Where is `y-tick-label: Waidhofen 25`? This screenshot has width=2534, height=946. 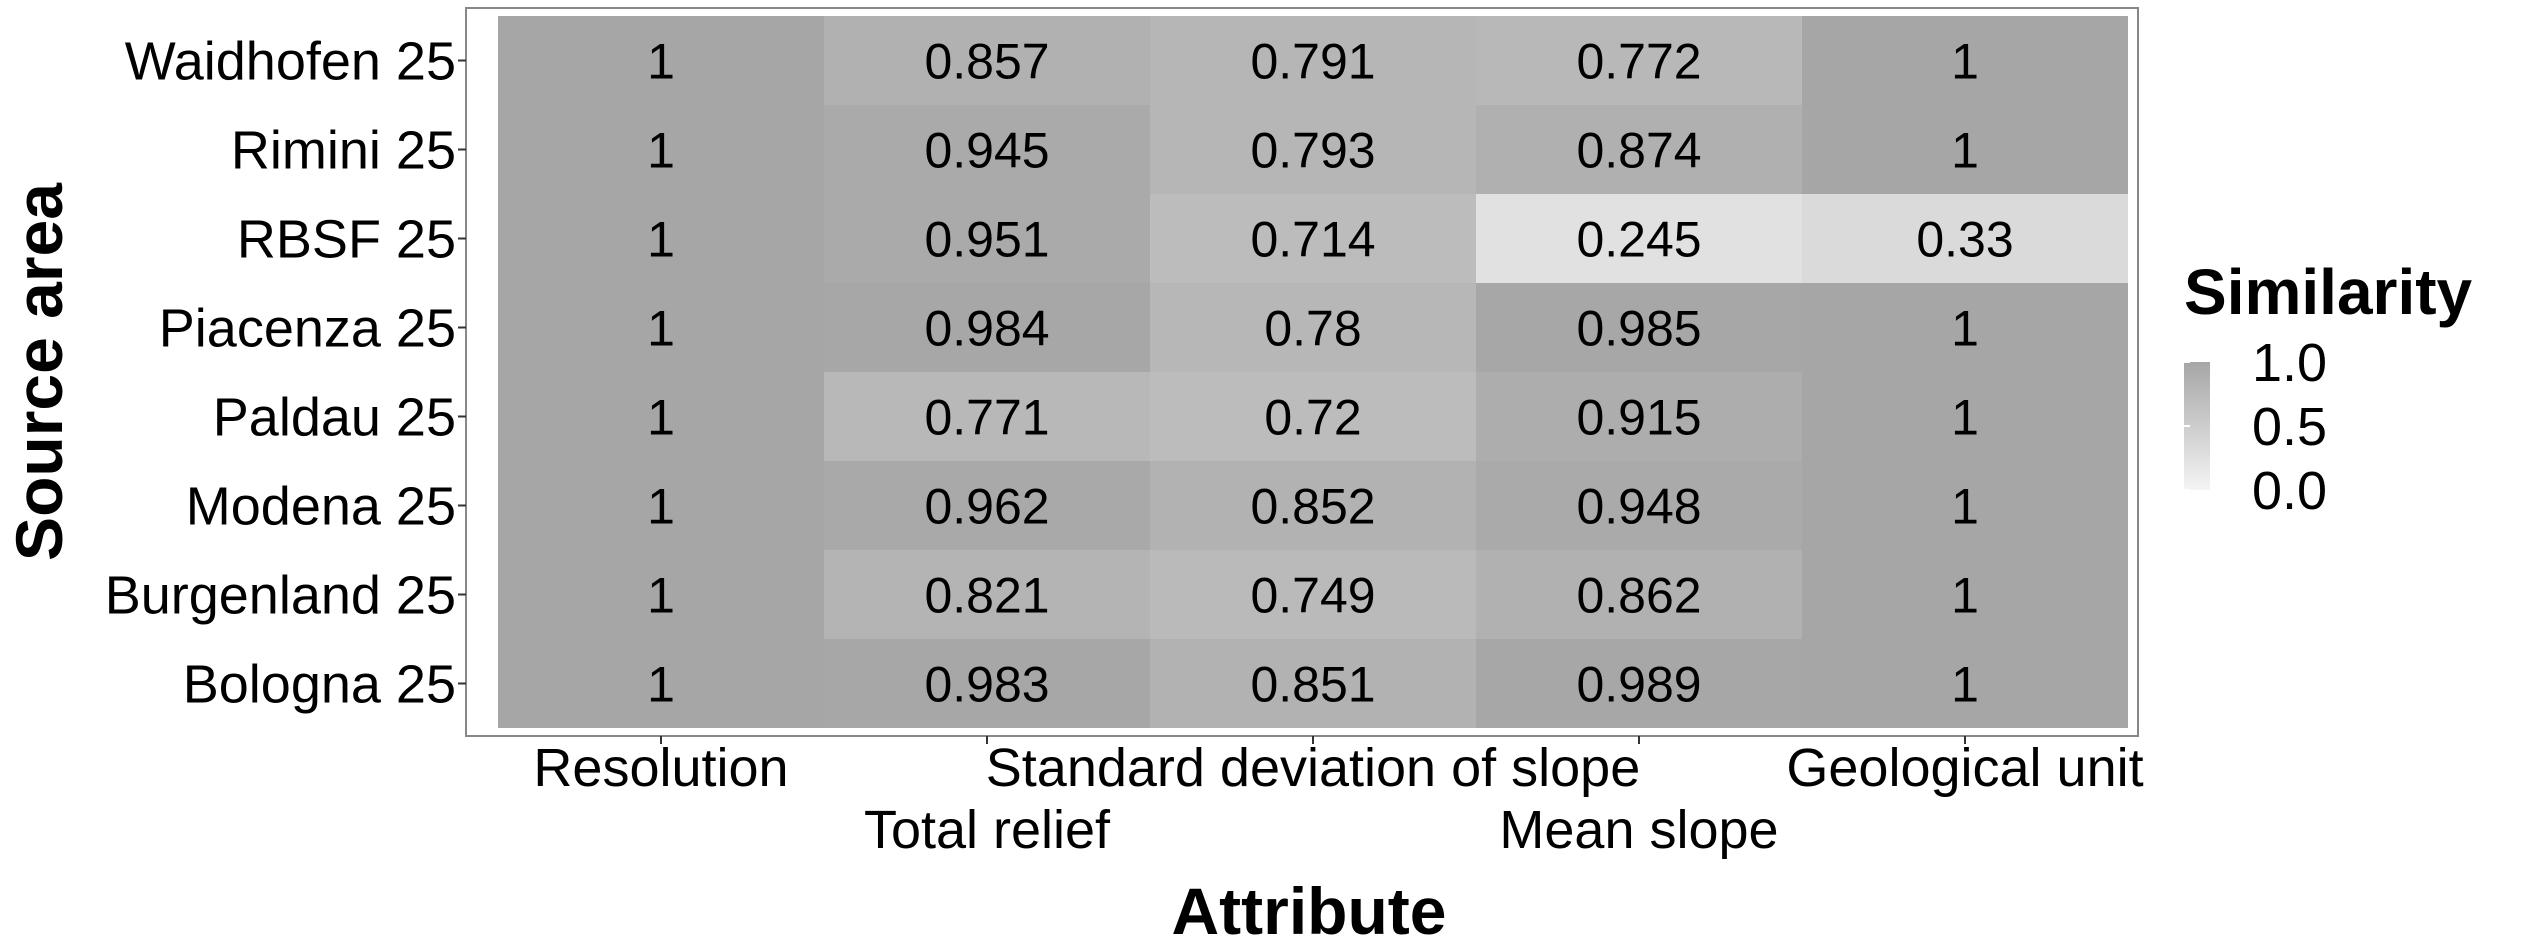 y-tick-label: Waidhofen 25 is located at coordinates (290, 62).